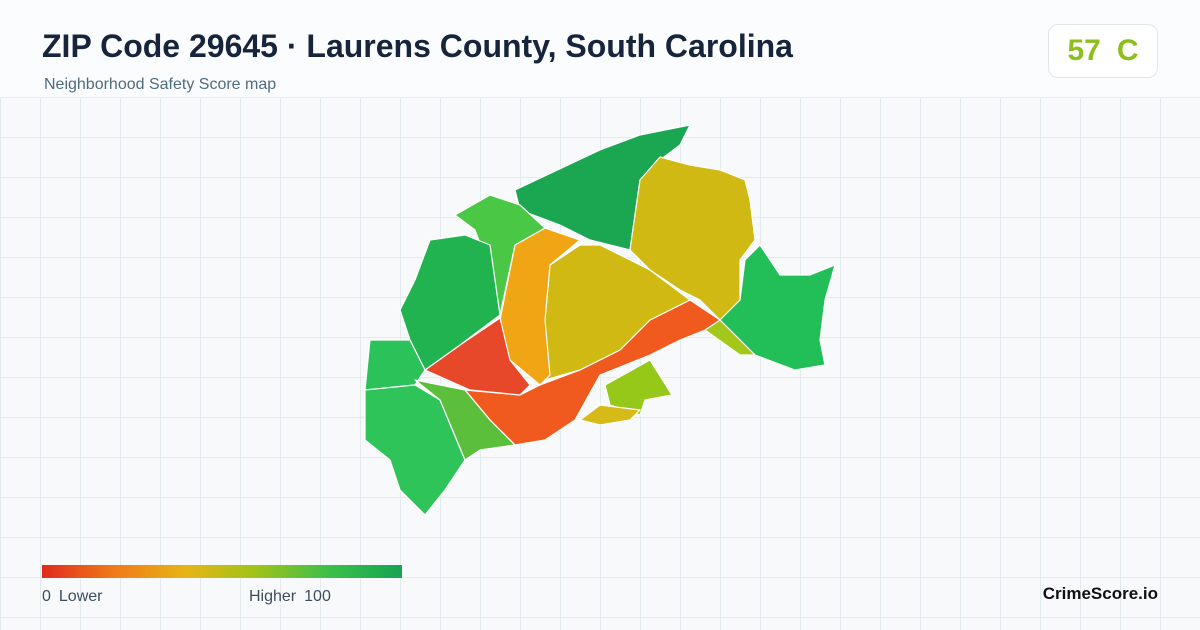  Describe the element at coordinates (1127, 50) in the screenshot. I see `score-grade: C` at that location.